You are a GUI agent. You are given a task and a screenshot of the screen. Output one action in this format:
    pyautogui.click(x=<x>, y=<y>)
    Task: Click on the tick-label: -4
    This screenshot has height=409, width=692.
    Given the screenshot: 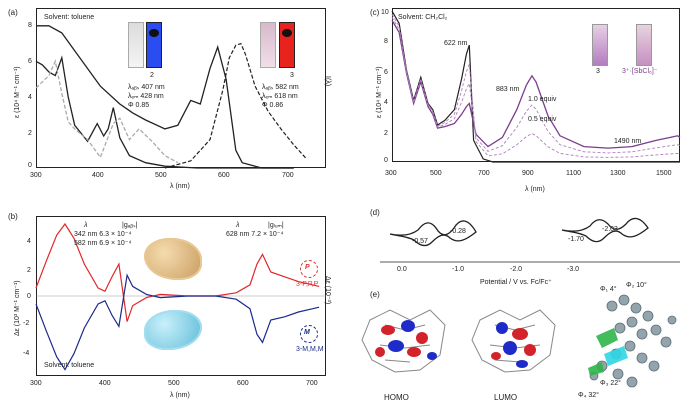 What is the action you would take?
    pyautogui.click(x=26, y=353)
    